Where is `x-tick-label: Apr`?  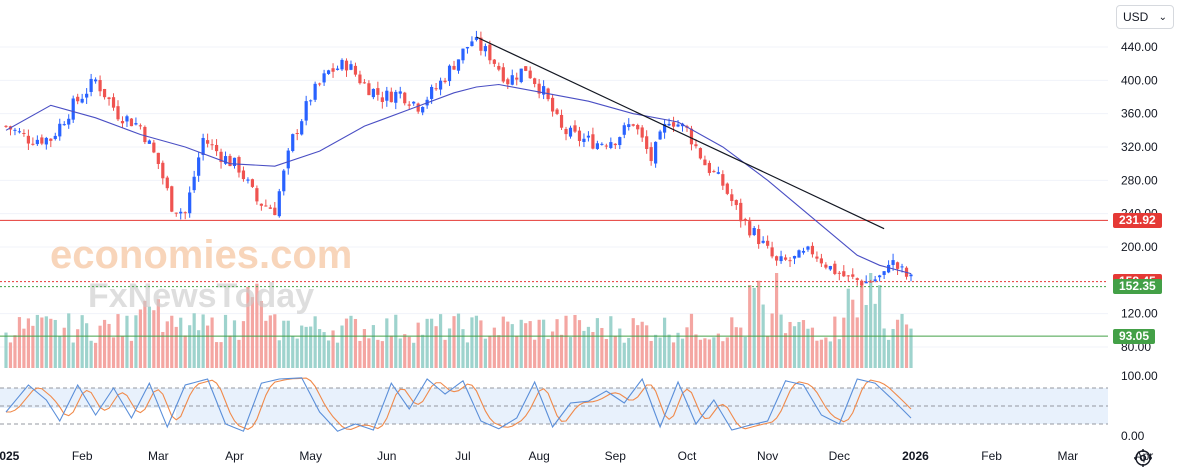
x-tick-label: Apr is located at coordinates (234, 456).